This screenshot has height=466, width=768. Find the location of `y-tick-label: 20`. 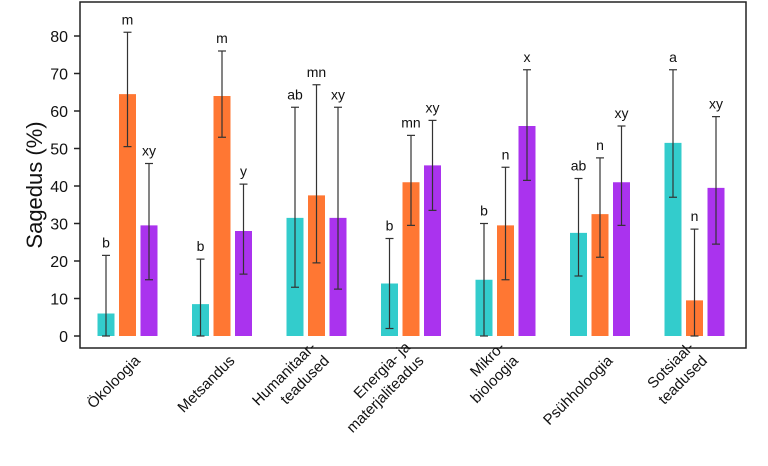

y-tick-label: 20 is located at coordinates (59, 262).